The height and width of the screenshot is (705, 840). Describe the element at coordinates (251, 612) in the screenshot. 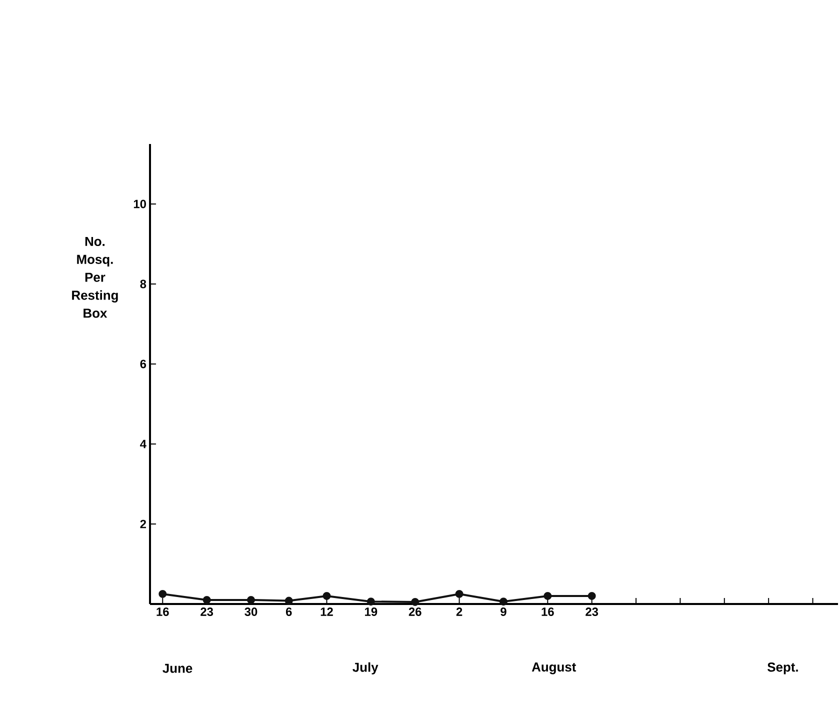

I see `x-tick-label: 30` at that location.